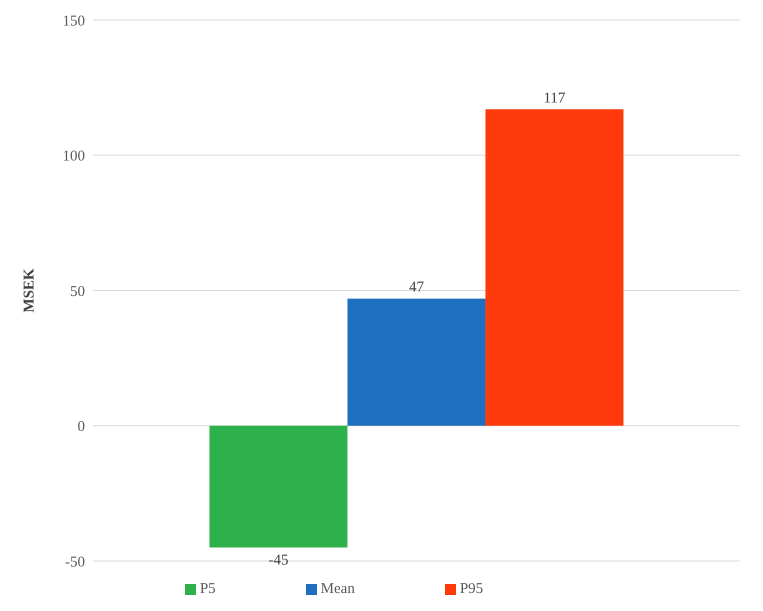 This screenshot has height=611, width=763. What do you see at coordinates (29, 290) in the screenshot?
I see `y-axis-title: MSEK` at bounding box center [29, 290].